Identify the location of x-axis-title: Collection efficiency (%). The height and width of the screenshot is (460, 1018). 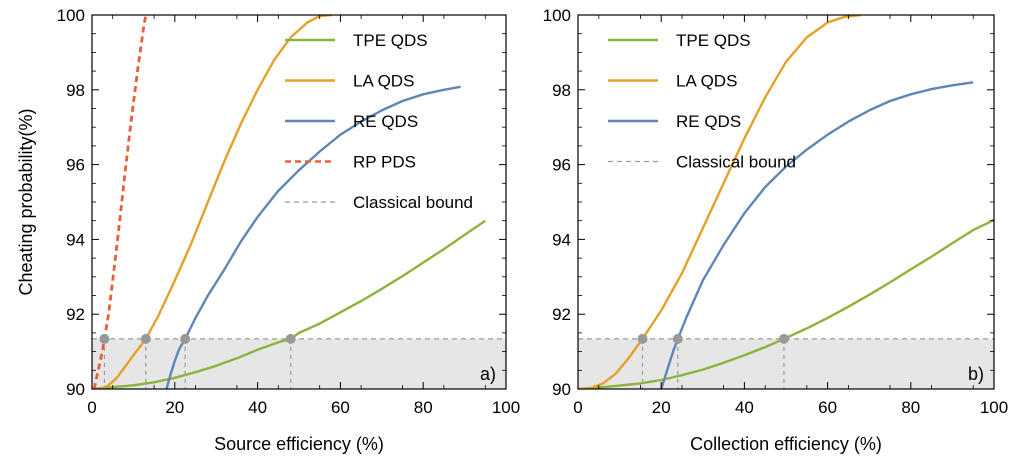
(786, 444).